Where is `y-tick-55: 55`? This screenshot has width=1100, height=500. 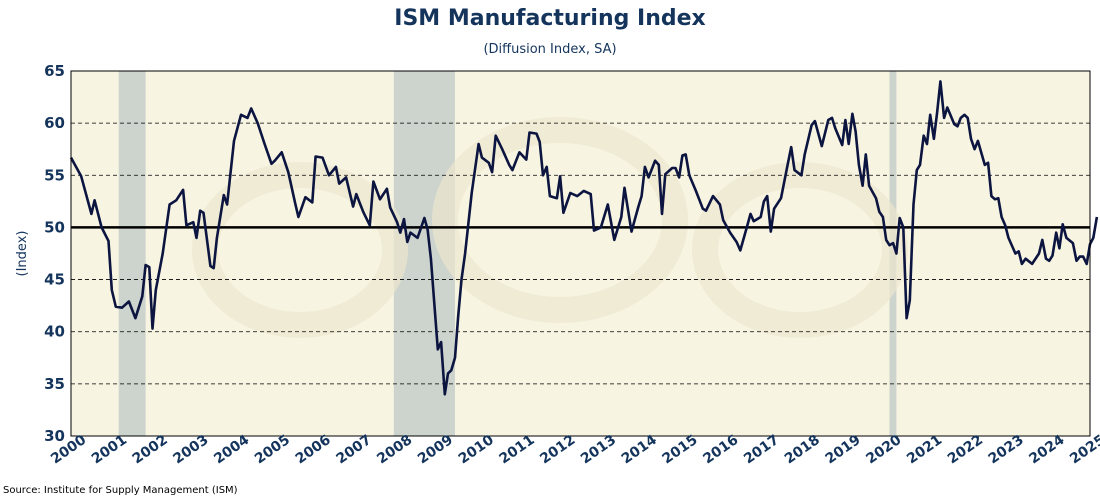
y-tick-55: 55 is located at coordinates (54, 175).